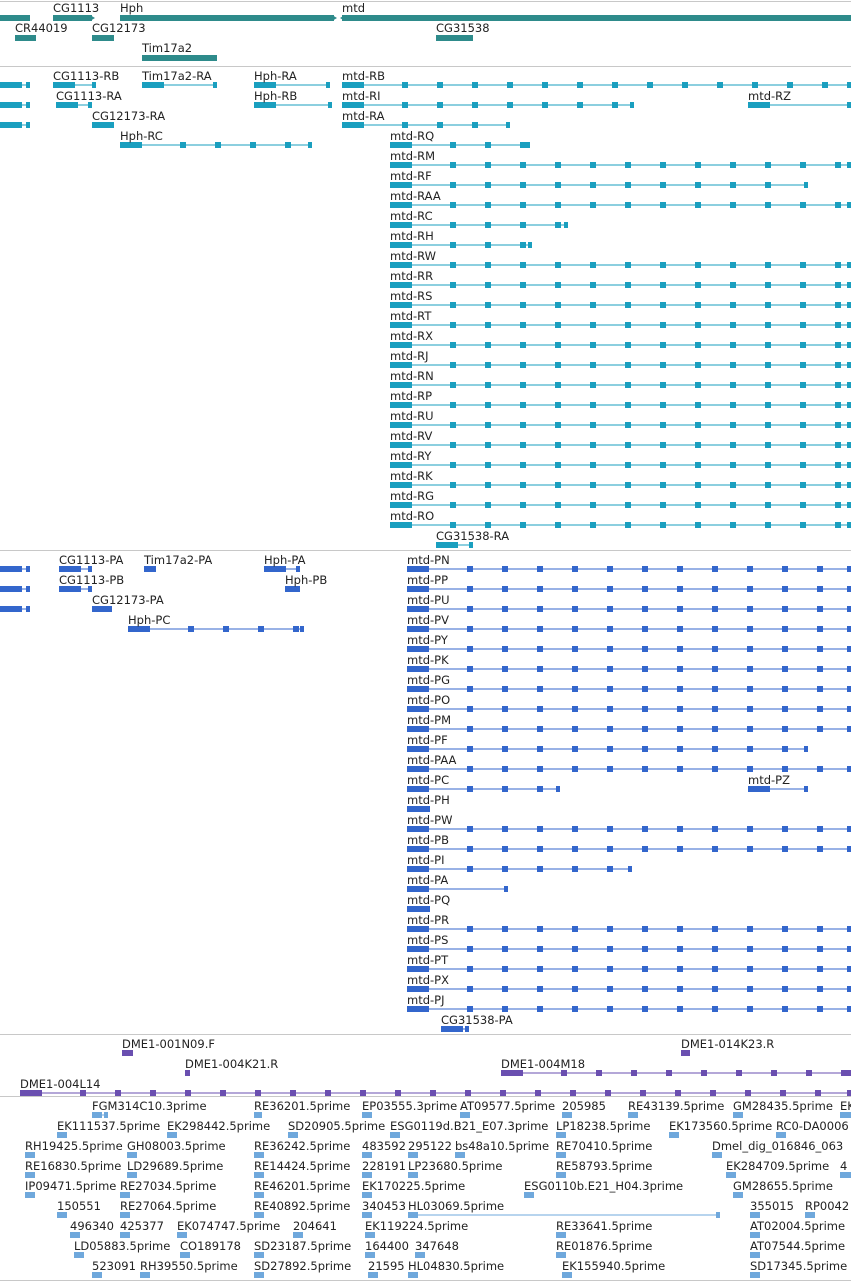  What do you see at coordinates (285, 562) in the screenshot?
I see `feature-proteins: Hph-PA` at bounding box center [285, 562].